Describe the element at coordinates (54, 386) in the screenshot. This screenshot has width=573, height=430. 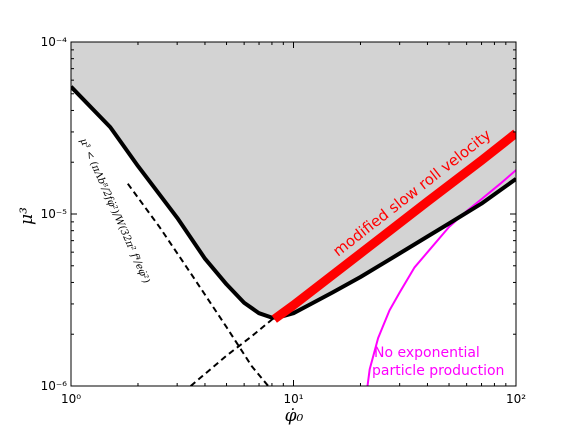
I see `y-tick-label: 10⁻⁶` at that location.